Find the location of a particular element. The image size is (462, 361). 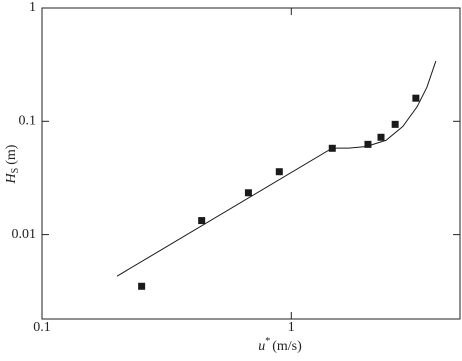

y-label-subscript: S is located at coordinates (15, 171).